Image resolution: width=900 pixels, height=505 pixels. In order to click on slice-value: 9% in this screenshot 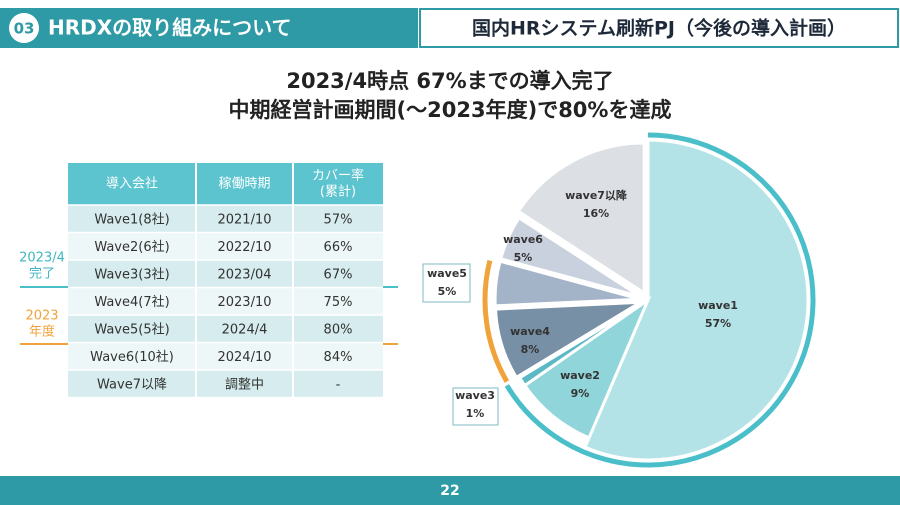, I will do `click(580, 393)`.